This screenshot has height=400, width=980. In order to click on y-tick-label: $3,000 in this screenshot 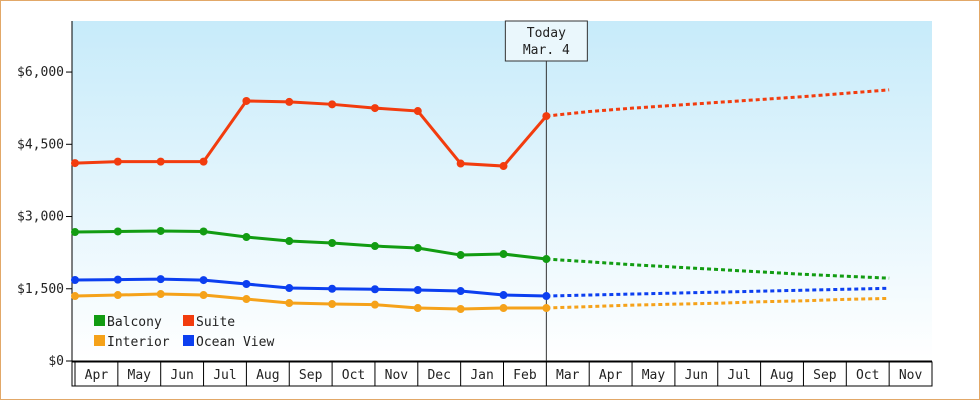, I will do `click(40, 217)`.